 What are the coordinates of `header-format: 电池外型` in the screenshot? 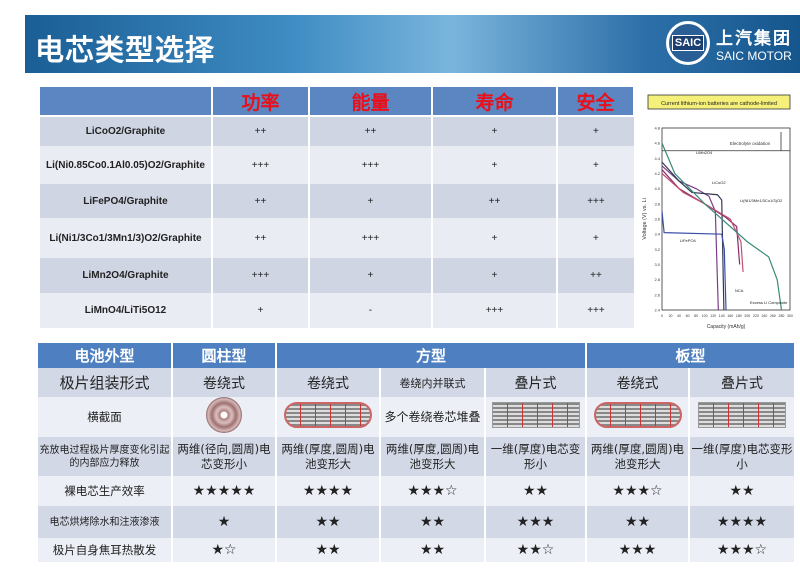 It's located at (104, 355).